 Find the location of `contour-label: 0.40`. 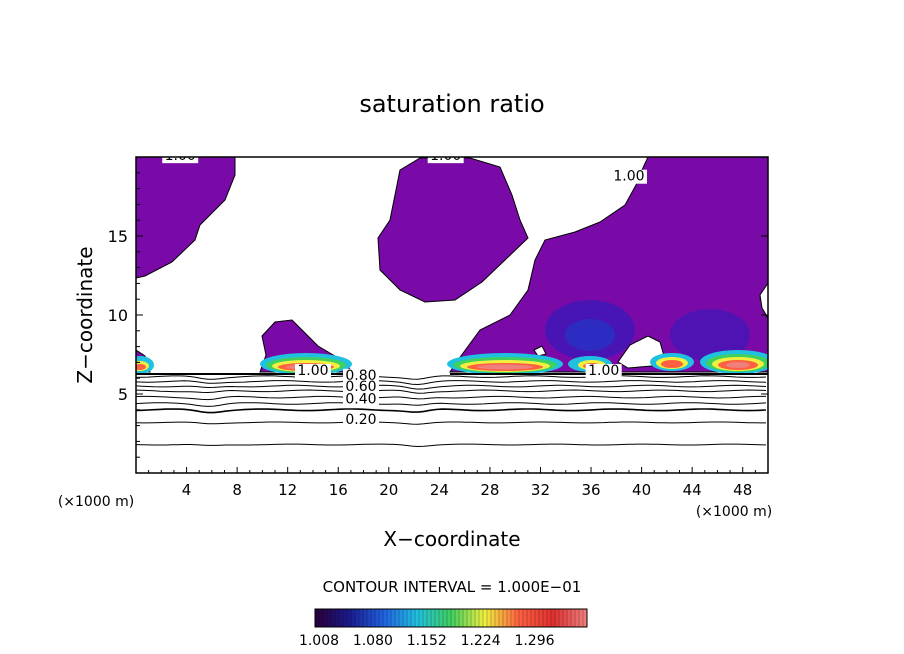

contour-label: 0.40 is located at coordinates (360, 399).